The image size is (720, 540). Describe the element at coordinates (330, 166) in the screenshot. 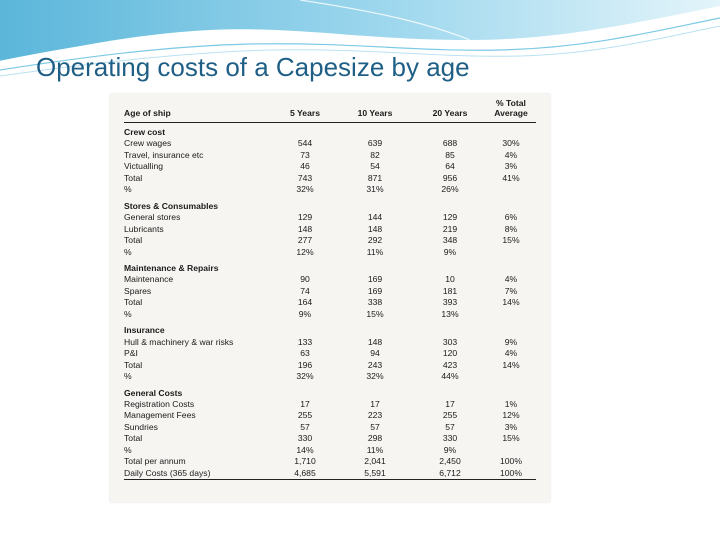

I see `table-row: Victualling 46 54 64 3%` at that location.